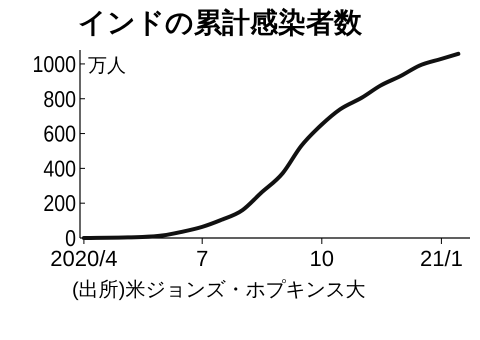  Describe the element at coordinates (59, 134) in the screenshot. I see `y-tick-label: 600` at that location.